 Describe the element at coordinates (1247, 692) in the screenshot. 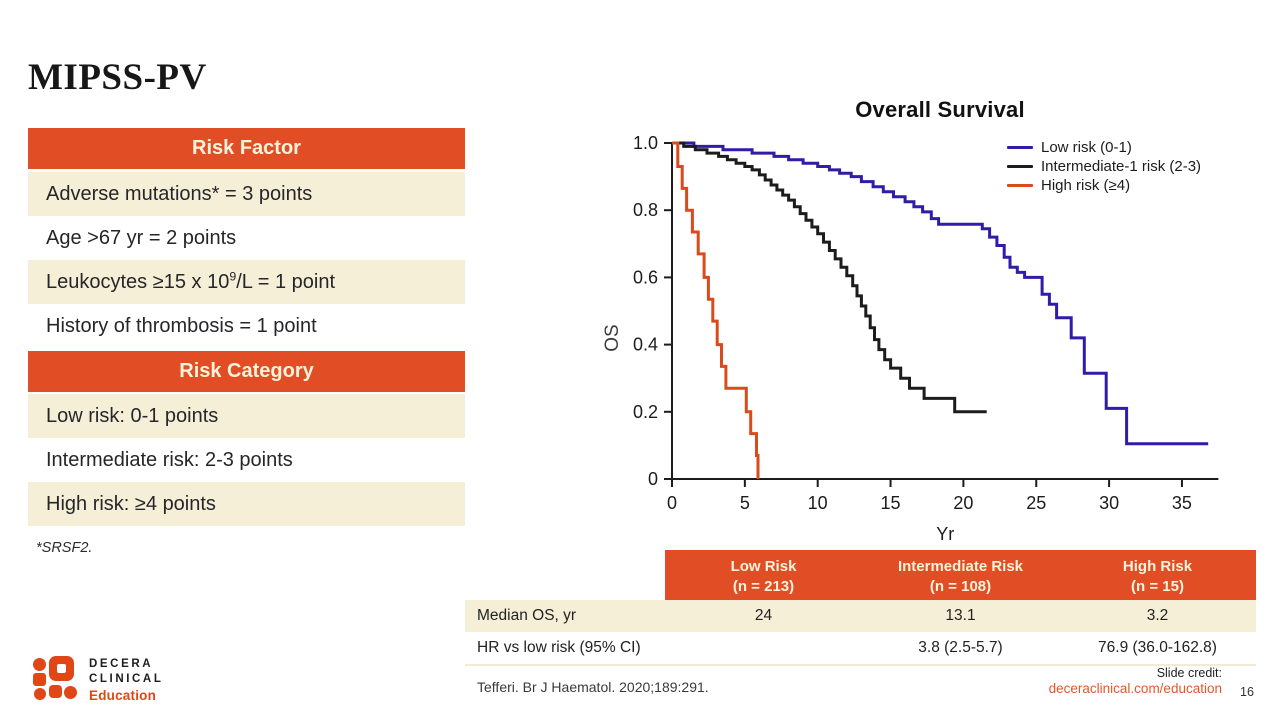

I see `page-number: 16` at that location.